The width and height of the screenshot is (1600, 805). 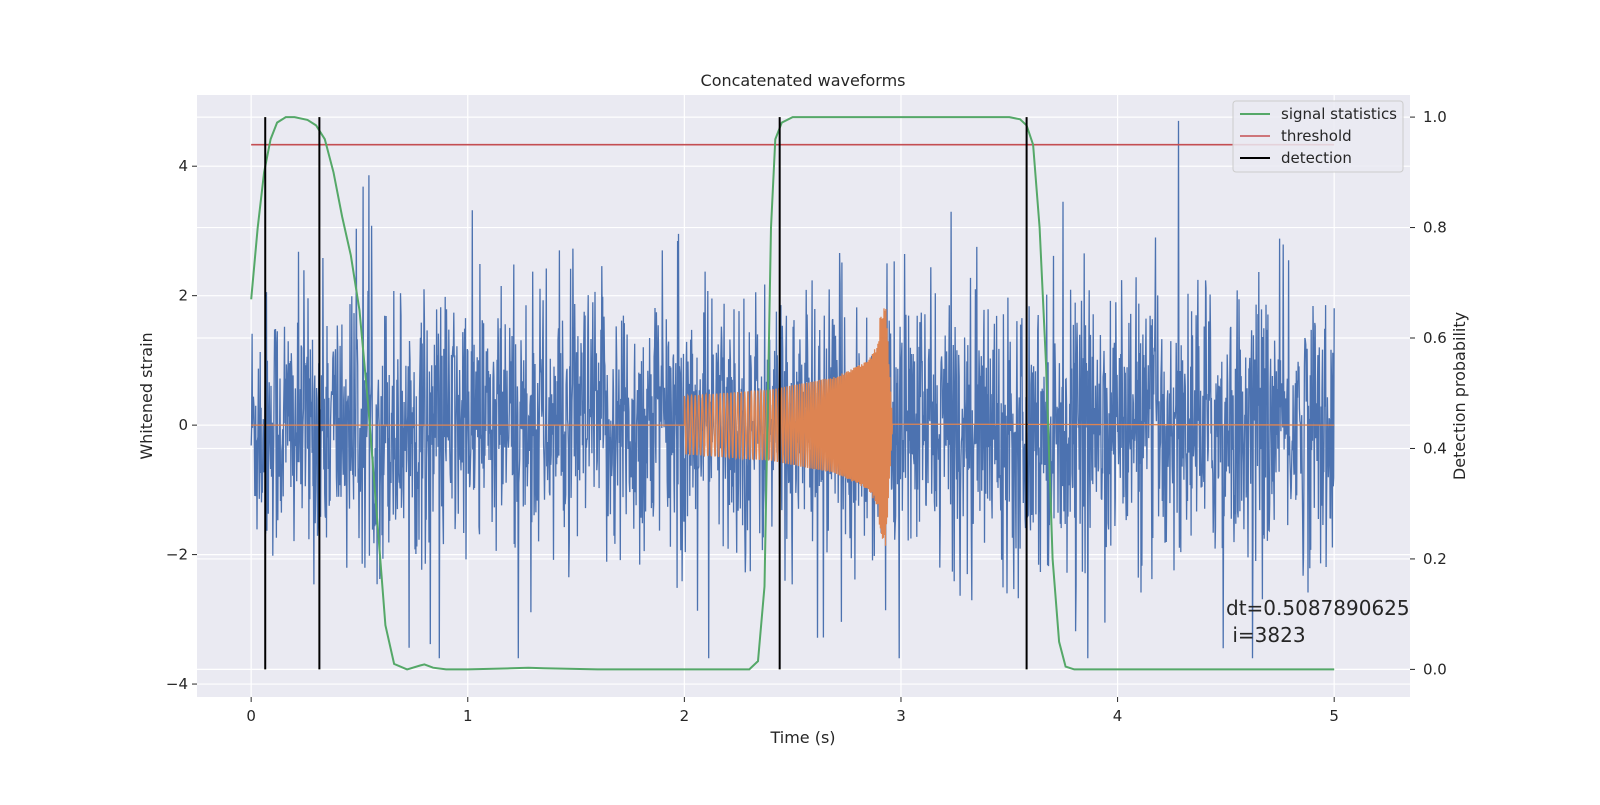 What do you see at coordinates (1318, 608) in the screenshot?
I see `annotation-dt: dt=0.5087890625` at bounding box center [1318, 608].